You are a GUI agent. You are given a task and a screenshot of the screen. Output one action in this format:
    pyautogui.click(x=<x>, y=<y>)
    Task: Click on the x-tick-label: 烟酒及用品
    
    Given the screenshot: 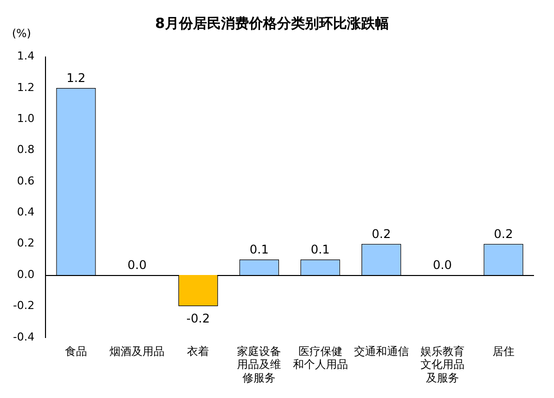 What is the action you would take?
    pyautogui.click(x=137, y=351)
    